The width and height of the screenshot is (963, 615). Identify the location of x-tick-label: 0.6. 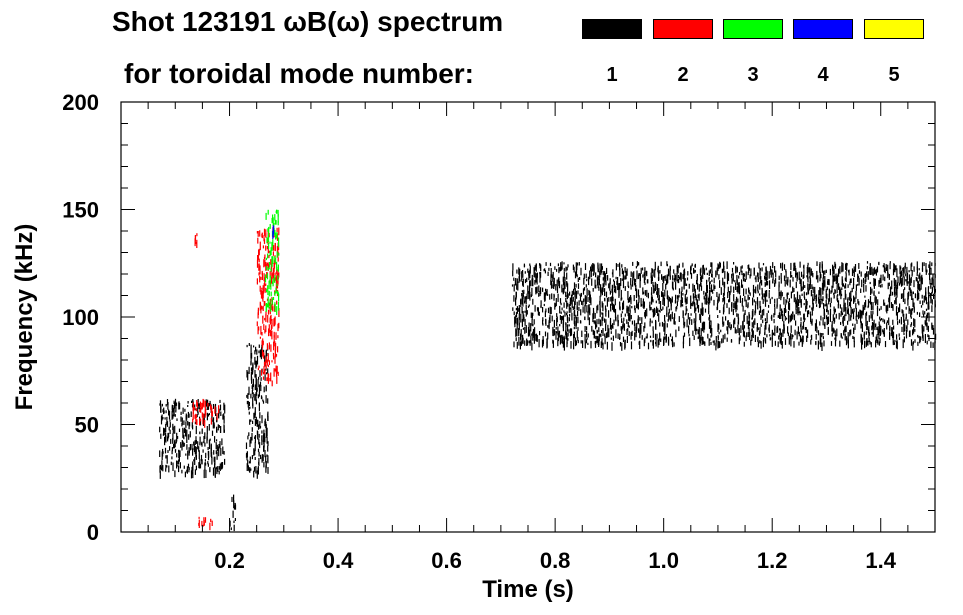
(446, 560).